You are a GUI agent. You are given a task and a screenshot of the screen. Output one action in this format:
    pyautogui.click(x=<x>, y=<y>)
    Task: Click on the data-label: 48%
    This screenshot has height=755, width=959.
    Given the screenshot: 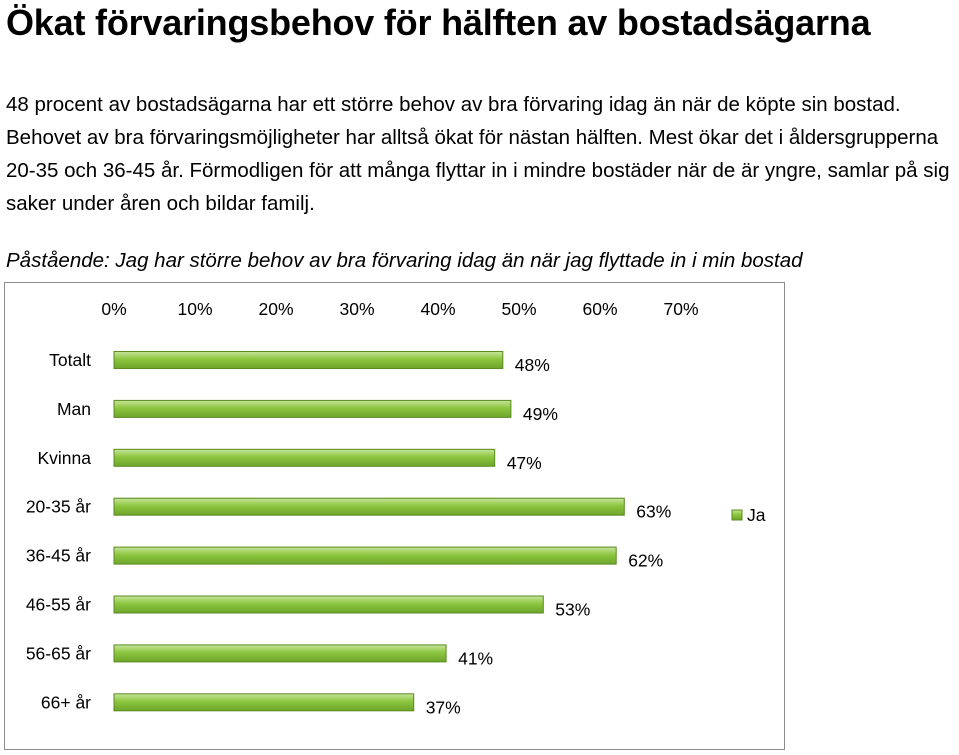 What is the action you would take?
    pyautogui.click(x=532, y=365)
    